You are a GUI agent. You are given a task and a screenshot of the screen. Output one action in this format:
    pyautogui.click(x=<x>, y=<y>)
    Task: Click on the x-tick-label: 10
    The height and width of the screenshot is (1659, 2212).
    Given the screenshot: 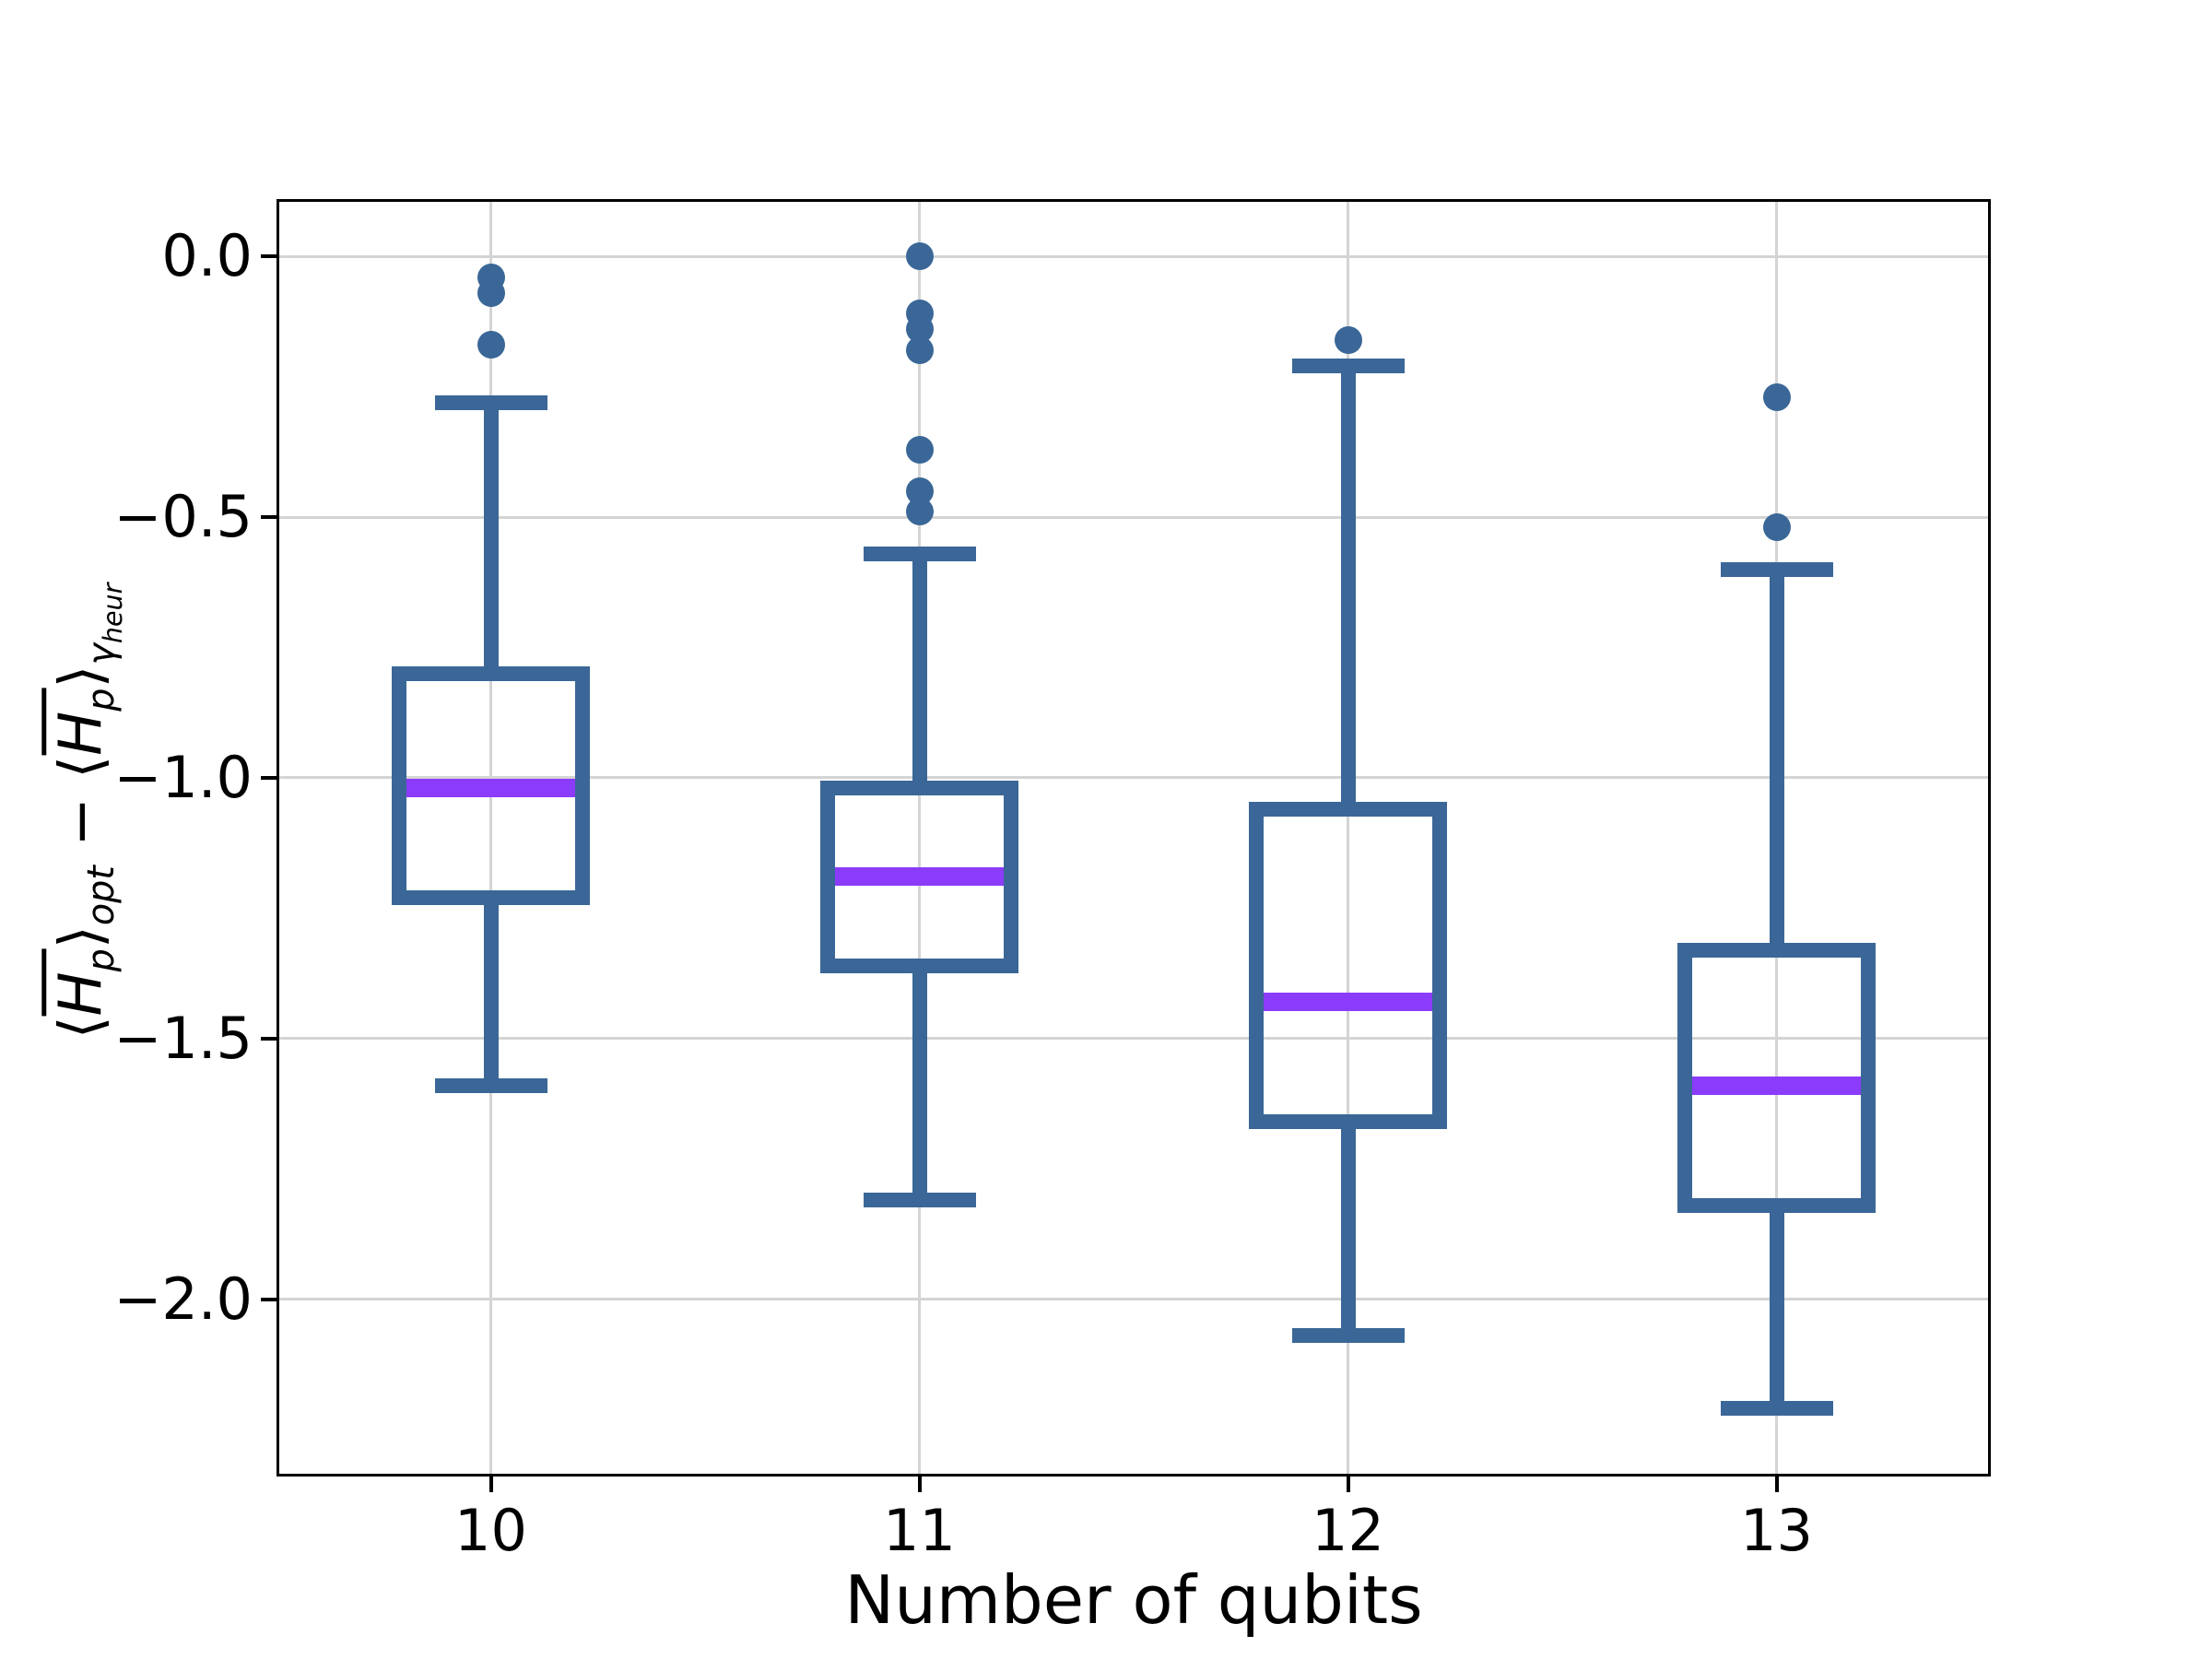 What is the action you would take?
    pyautogui.click(x=490, y=1530)
    